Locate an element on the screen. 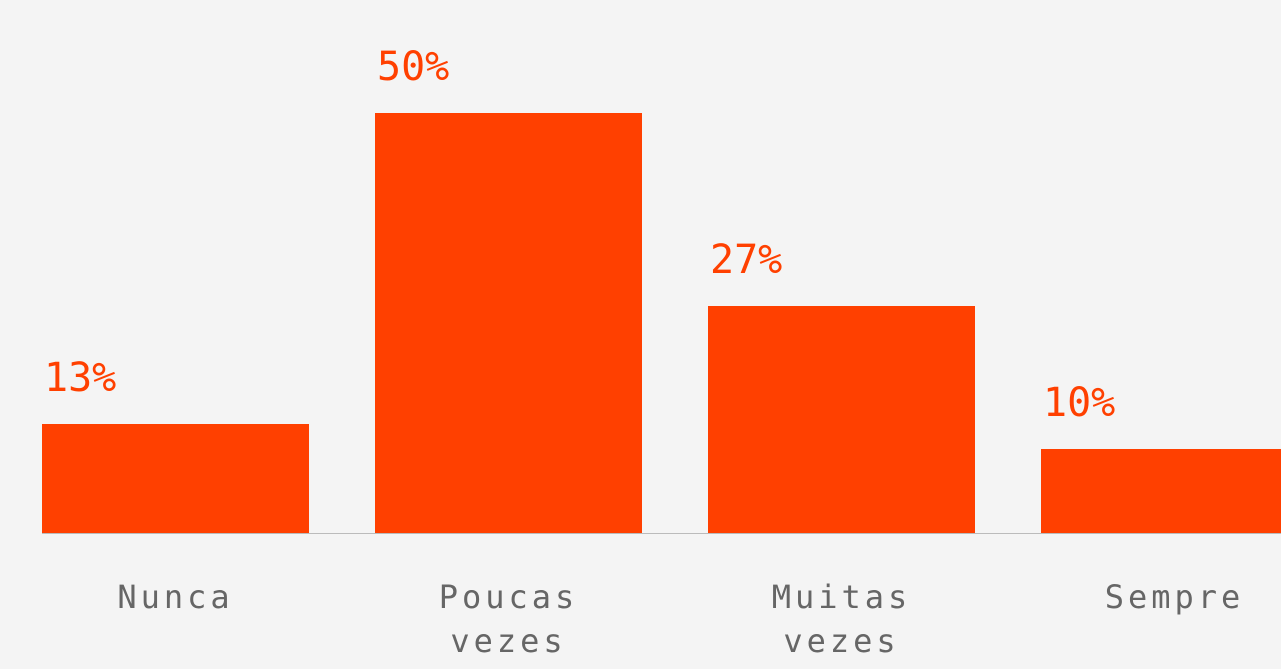 The height and width of the screenshot is (669, 1281). baseline is located at coordinates (661, 533).